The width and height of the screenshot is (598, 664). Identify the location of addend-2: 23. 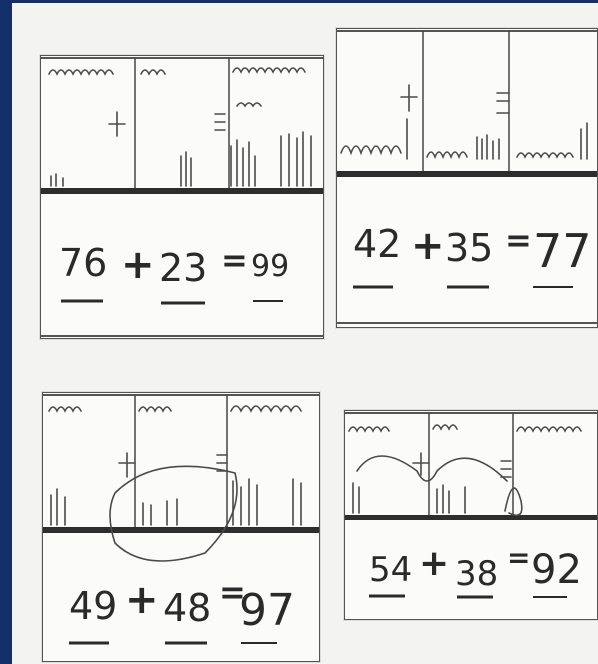
(183, 268).